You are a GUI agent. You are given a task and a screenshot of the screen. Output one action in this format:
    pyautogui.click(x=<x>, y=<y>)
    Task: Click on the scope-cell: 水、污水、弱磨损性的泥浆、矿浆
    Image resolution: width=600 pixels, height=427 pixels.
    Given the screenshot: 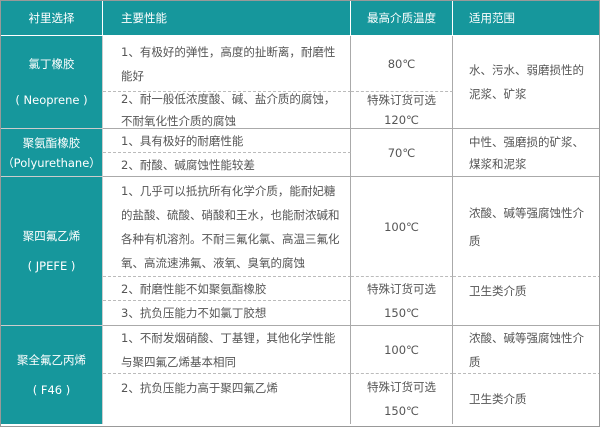 What is the action you would take?
    pyautogui.click(x=526, y=82)
    